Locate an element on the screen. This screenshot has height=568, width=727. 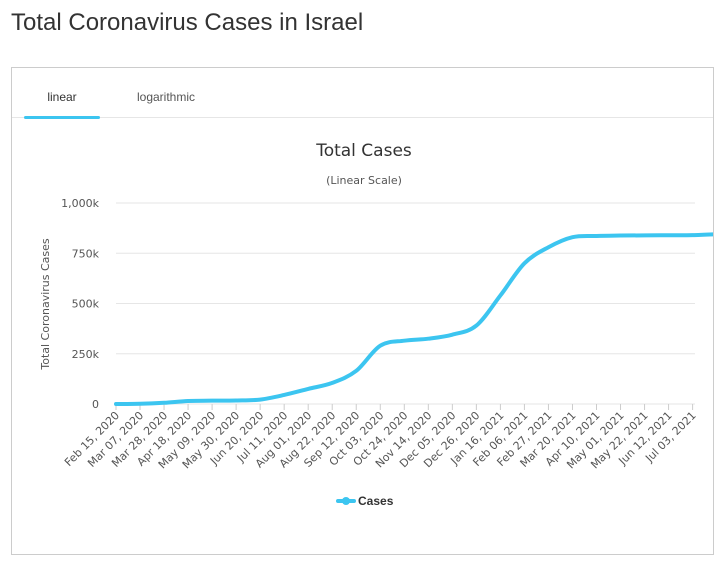
chart-subtitle: (Linear Scale) is located at coordinates (364, 180).